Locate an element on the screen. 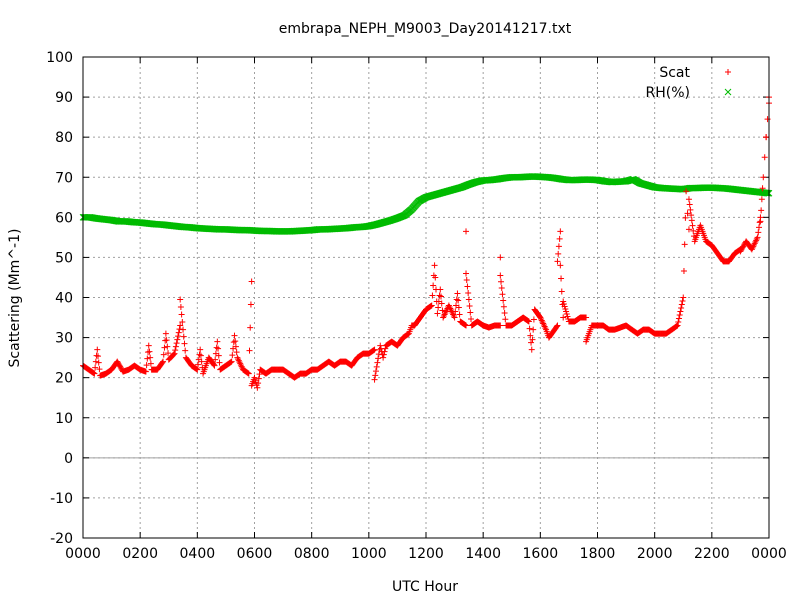 Image resolution: width=800 pixels, height=600 pixels. y-tick-label: 30 is located at coordinates (64, 339).